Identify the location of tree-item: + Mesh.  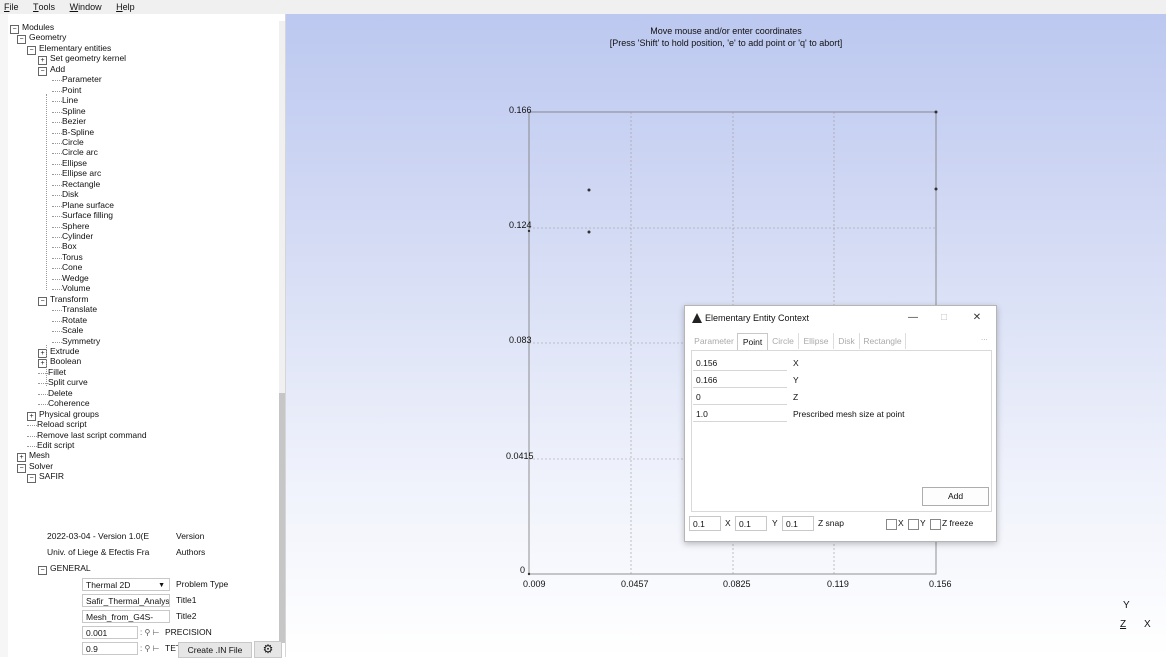
(33, 456).